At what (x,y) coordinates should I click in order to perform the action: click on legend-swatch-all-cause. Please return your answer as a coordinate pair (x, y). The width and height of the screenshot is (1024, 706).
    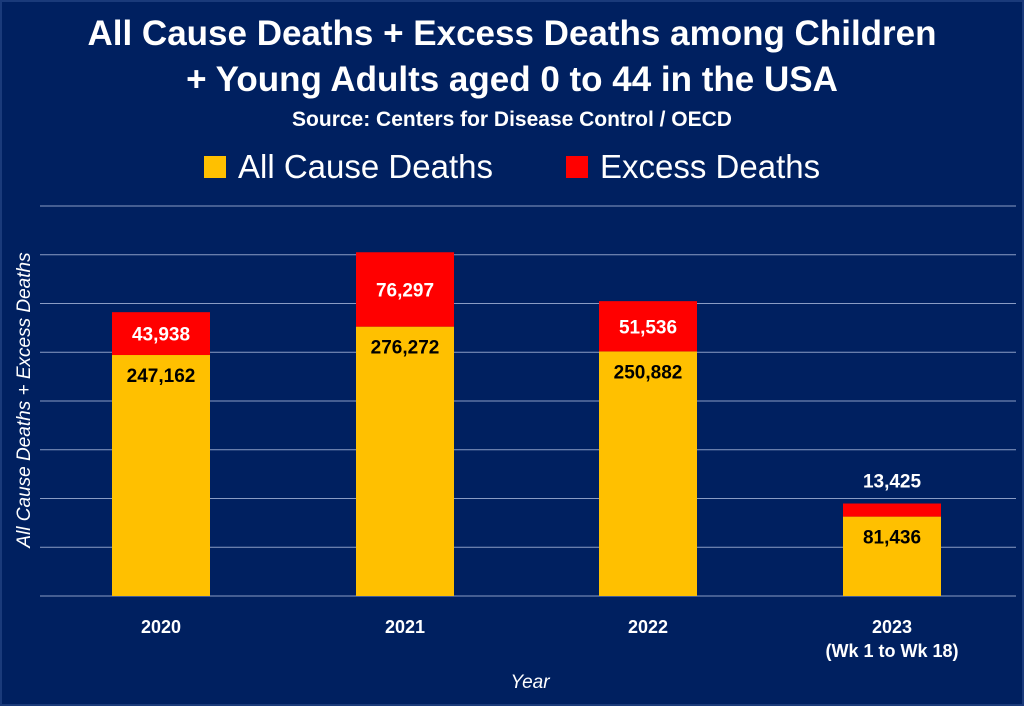
    Looking at the image, I should click on (215, 167).